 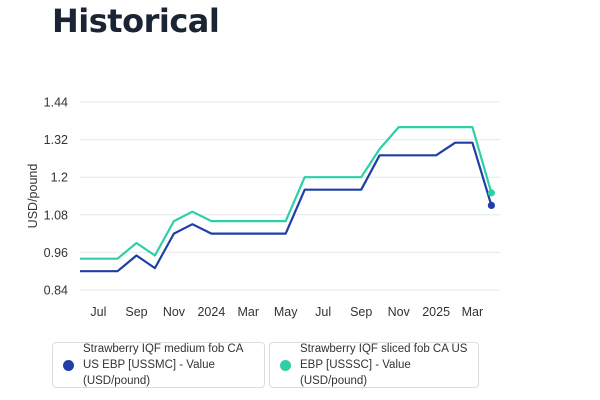 What do you see at coordinates (56, 291) in the screenshot?
I see `y-tick-label: 0.84` at bounding box center [56, 291].